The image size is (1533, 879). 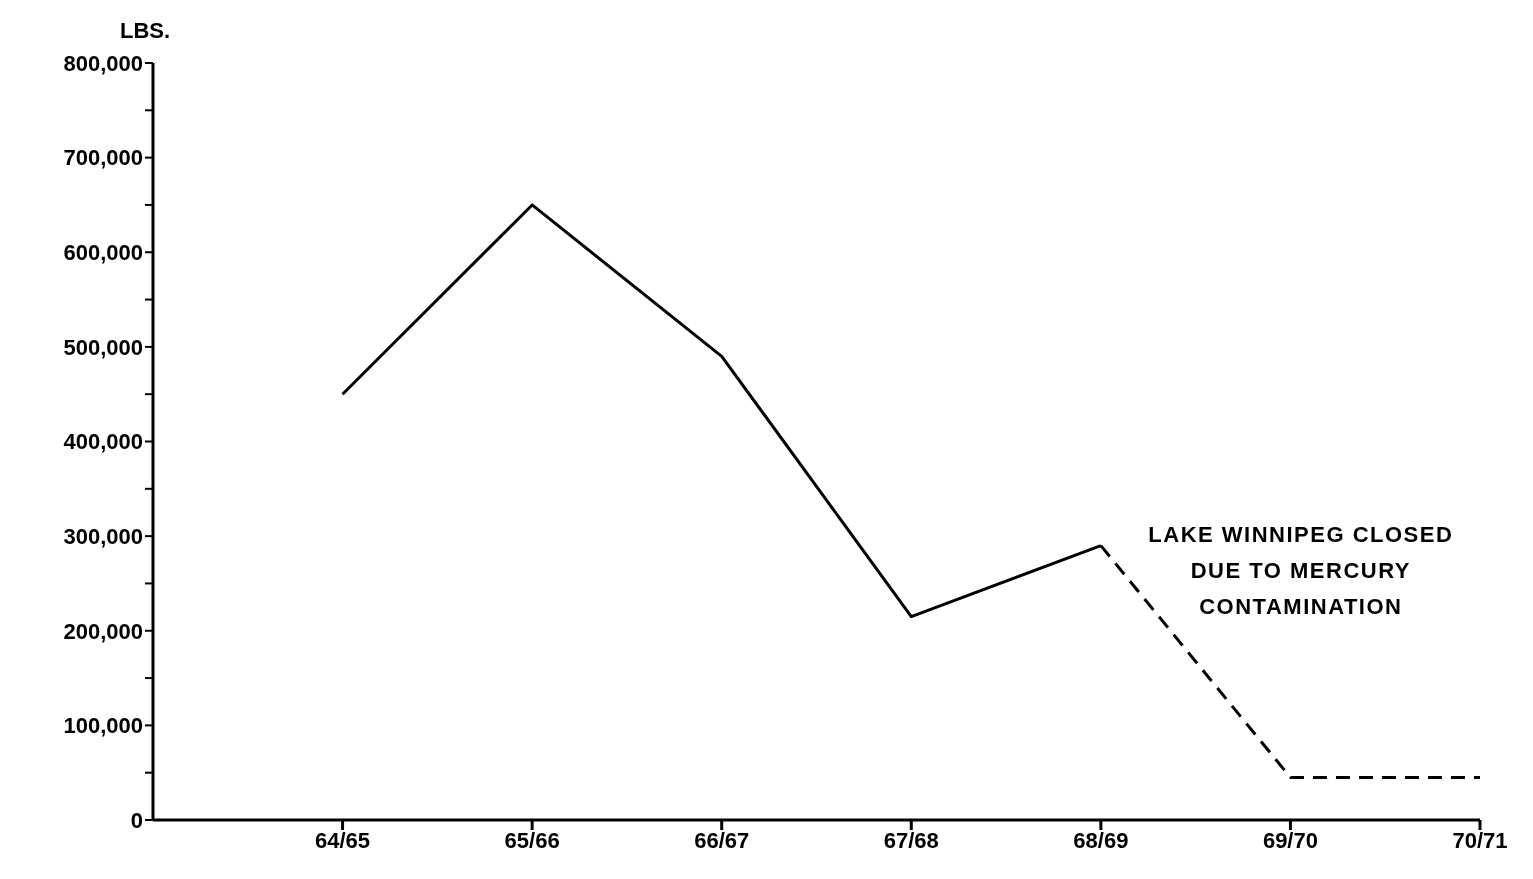 I want to click on y-tick-label: 500,000, so click(x=103, y=347).